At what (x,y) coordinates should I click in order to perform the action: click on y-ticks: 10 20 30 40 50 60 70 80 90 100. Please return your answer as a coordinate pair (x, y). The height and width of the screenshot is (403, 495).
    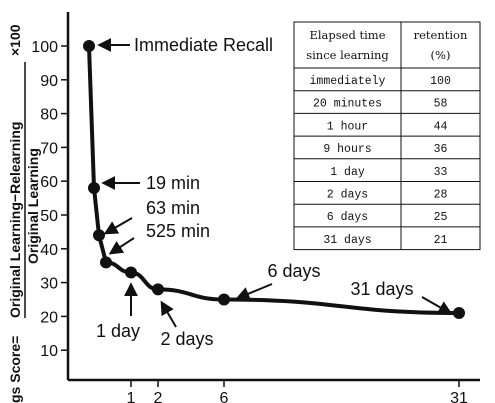
    Looking at the image, I should click on (49, 199).